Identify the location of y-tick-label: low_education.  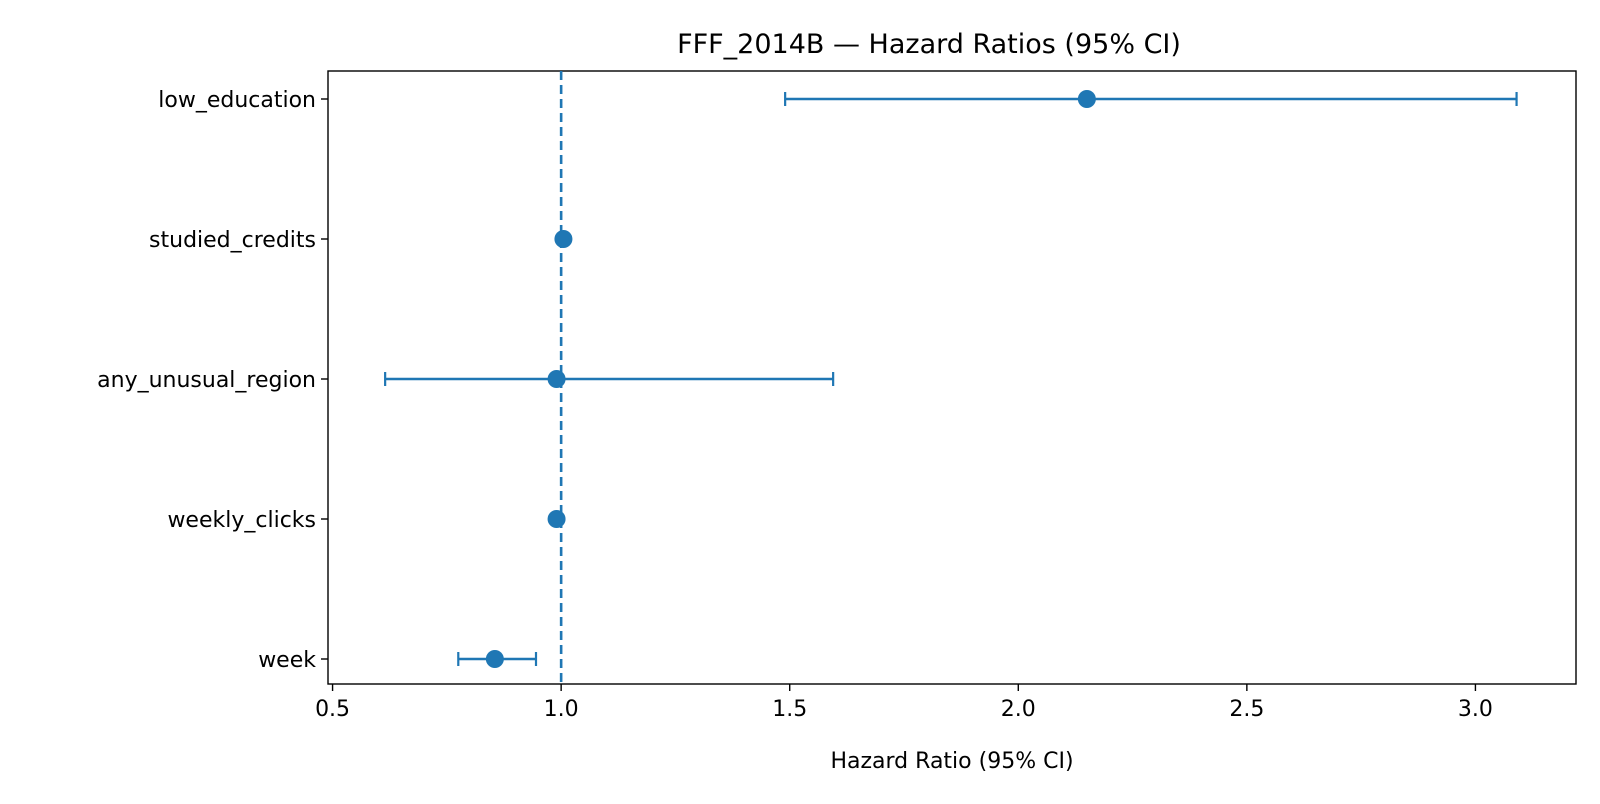
(237, 100).